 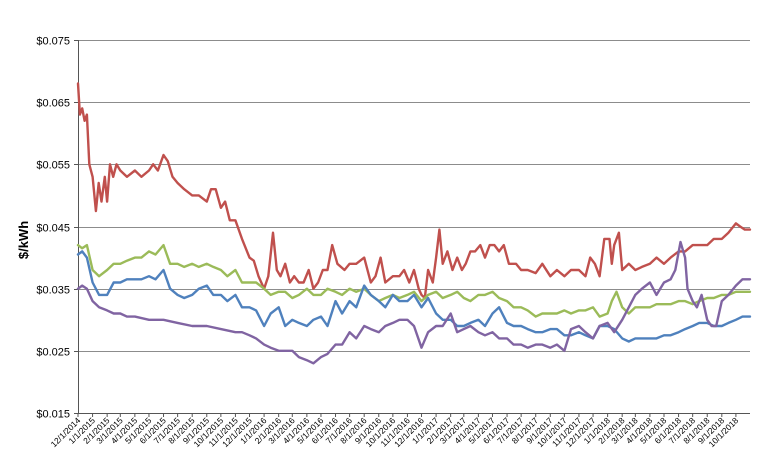 I want to click on y-tick-label: $0.035, so click(x=53, y=291).